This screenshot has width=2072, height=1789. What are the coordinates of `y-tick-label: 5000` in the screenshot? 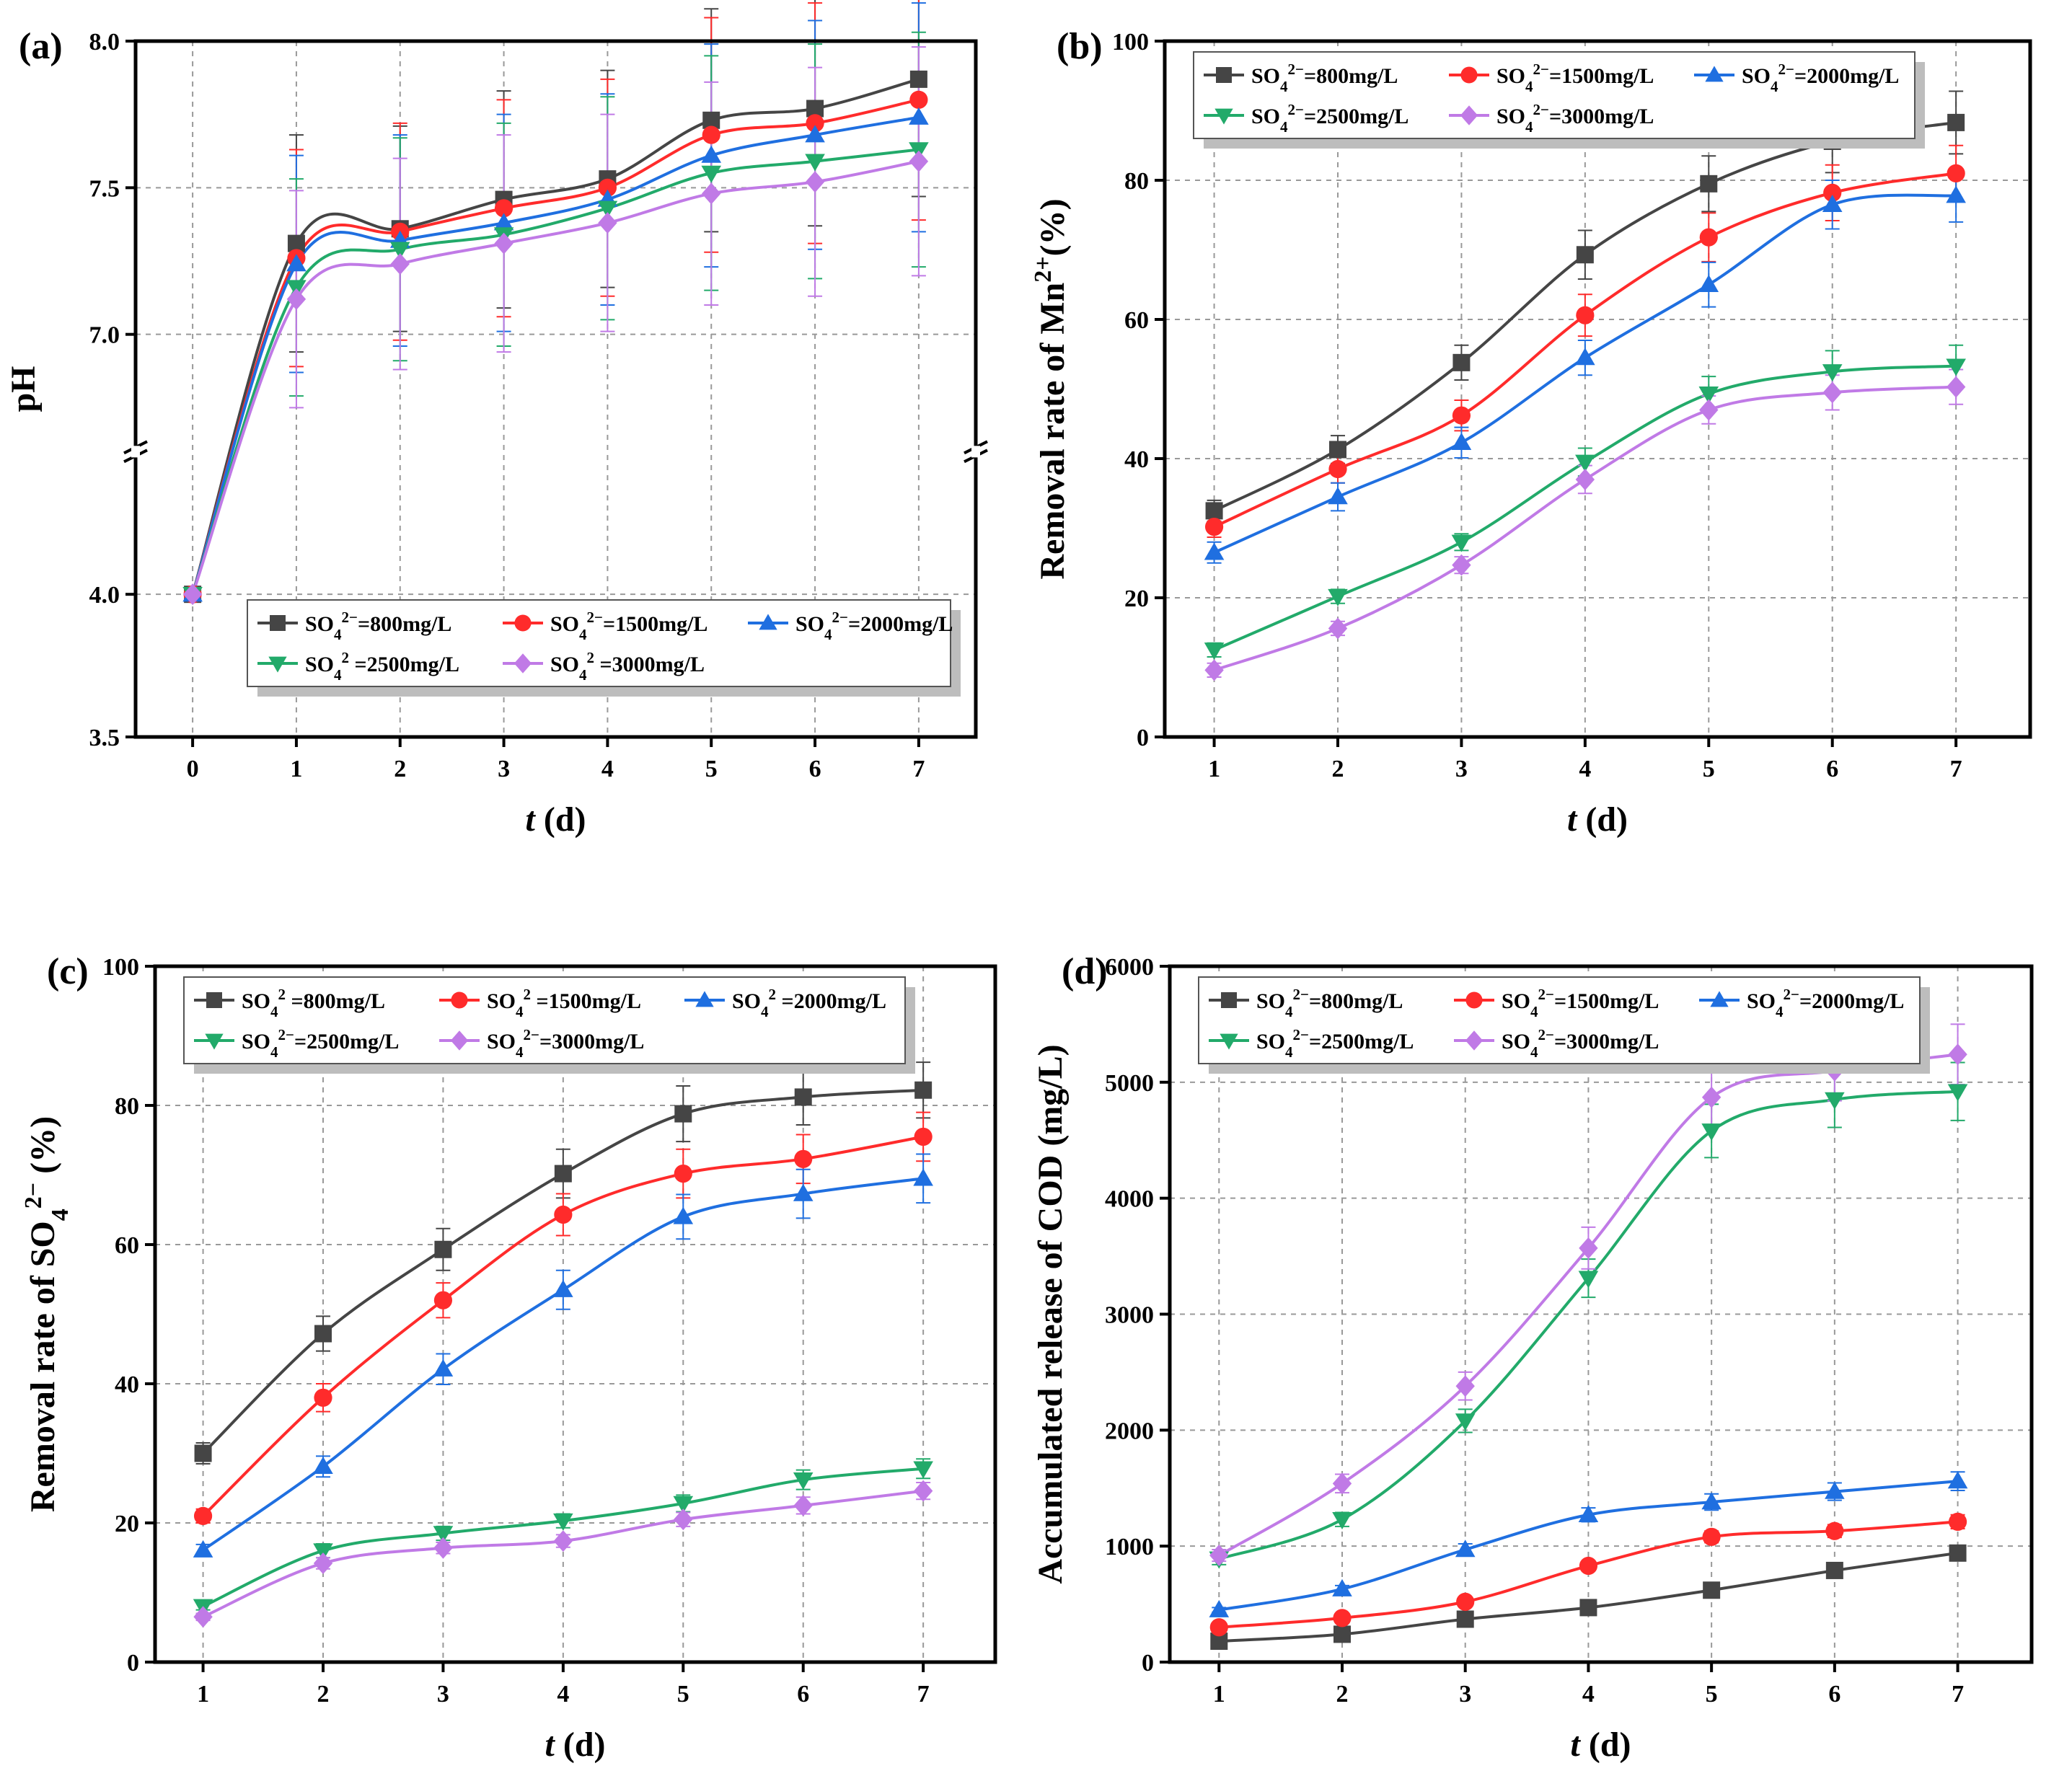 It's located at (1129, 1083).